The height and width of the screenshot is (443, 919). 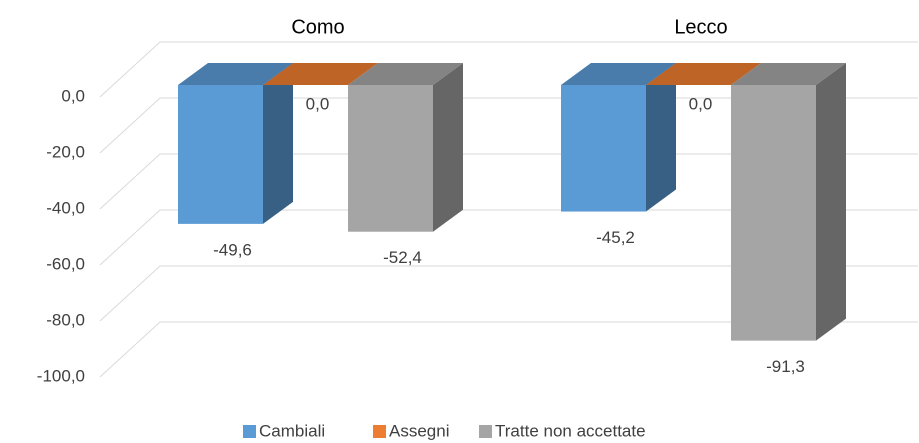 What do you see at coordinates (419, 430) in the screenshot?
I see `legend-label: Assegni` at bounding box center [419, 430].